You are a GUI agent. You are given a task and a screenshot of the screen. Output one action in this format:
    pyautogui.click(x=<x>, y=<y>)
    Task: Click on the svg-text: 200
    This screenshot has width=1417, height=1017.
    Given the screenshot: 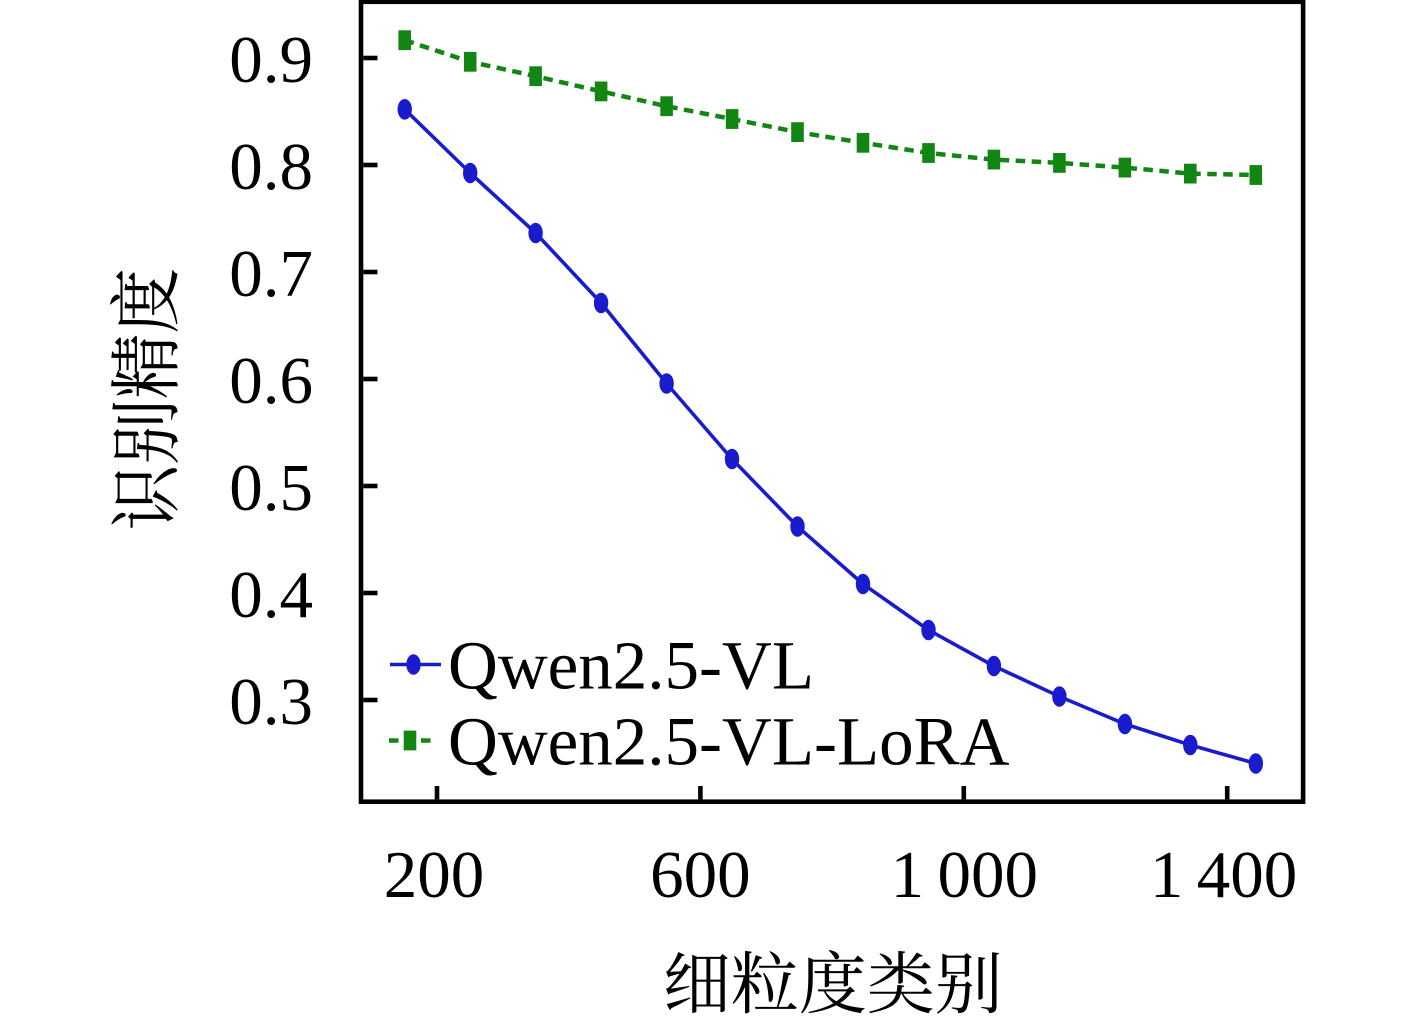 What is the action you would take?
    pyautogui.click(x=434, y=875)
    